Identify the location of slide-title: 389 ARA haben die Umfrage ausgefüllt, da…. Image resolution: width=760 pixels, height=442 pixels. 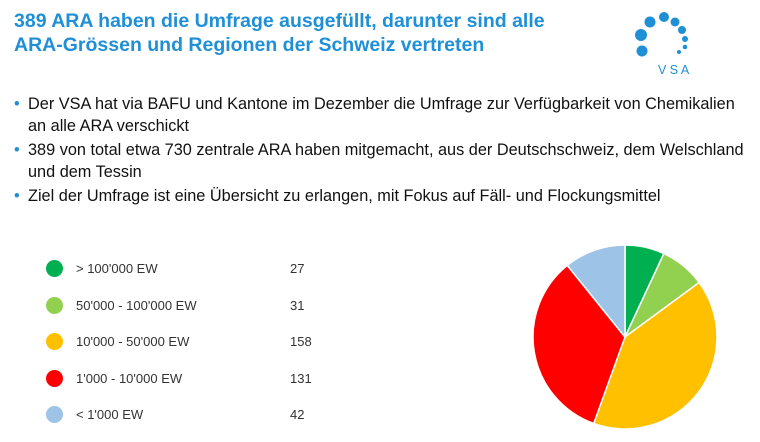
(314, 33).